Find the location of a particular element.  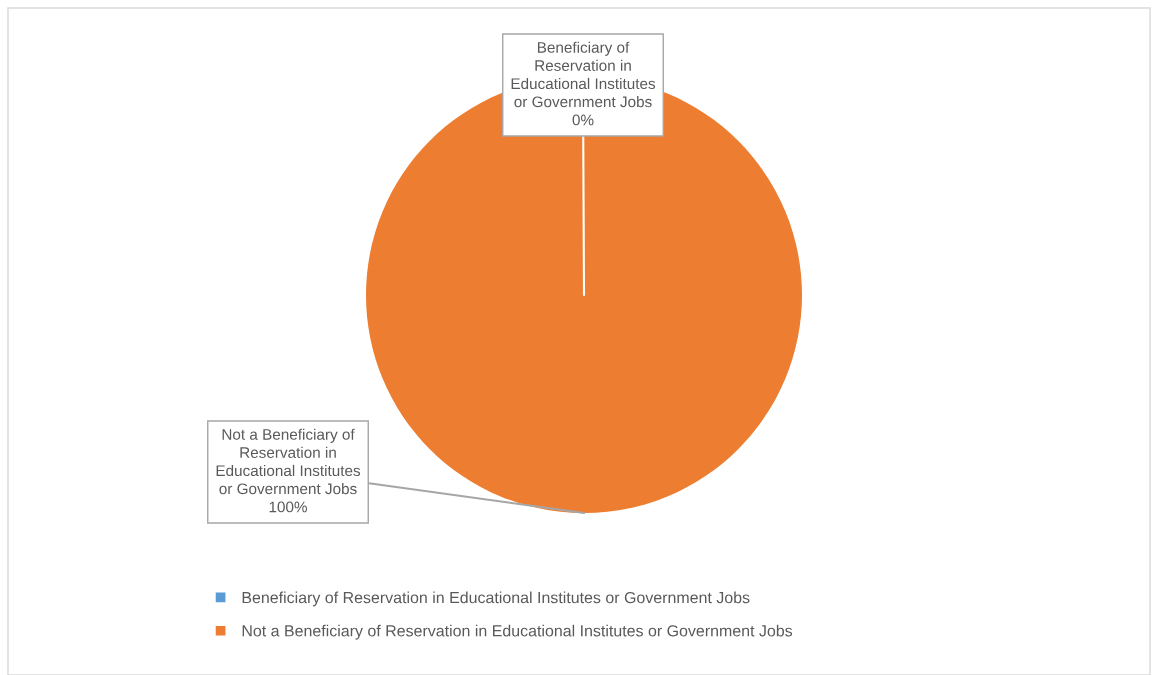

text: Beneficiary of Reservation in Educational Institutes or Government Jobs 0% is located at coordinates (583, 83).